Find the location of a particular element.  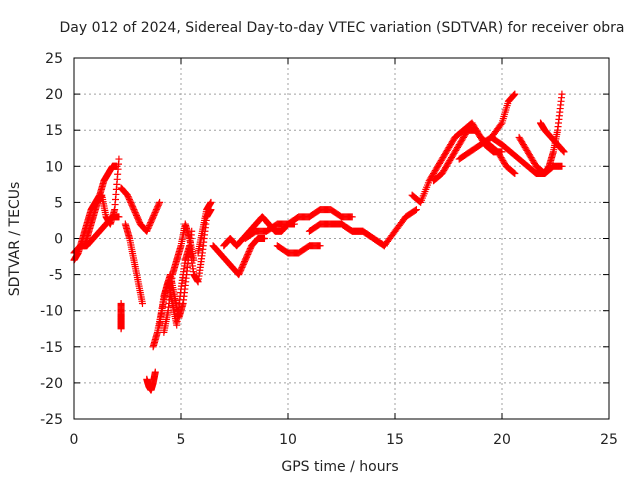

series-arc-f is located at coordinates (121, 316).